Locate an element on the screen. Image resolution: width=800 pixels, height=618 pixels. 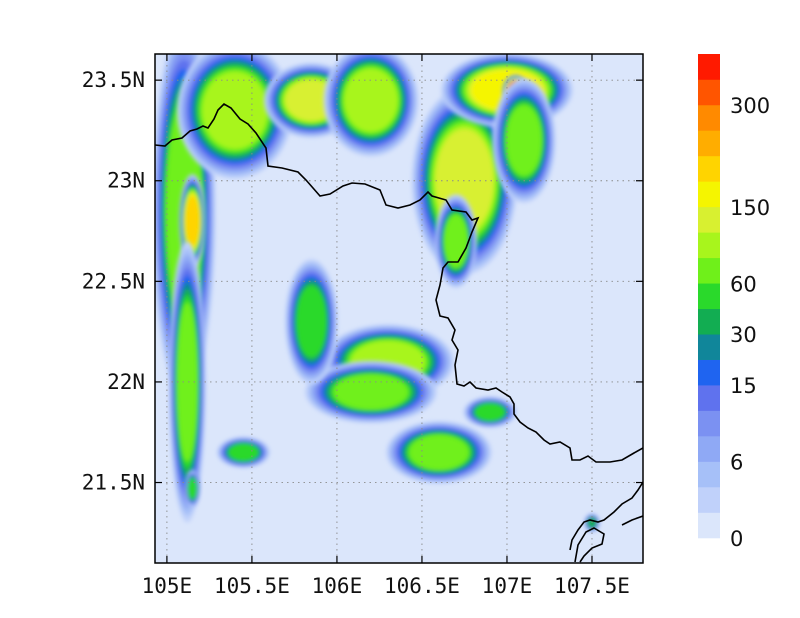
x-tick-label: 106E is located at coordinates (337, 586).